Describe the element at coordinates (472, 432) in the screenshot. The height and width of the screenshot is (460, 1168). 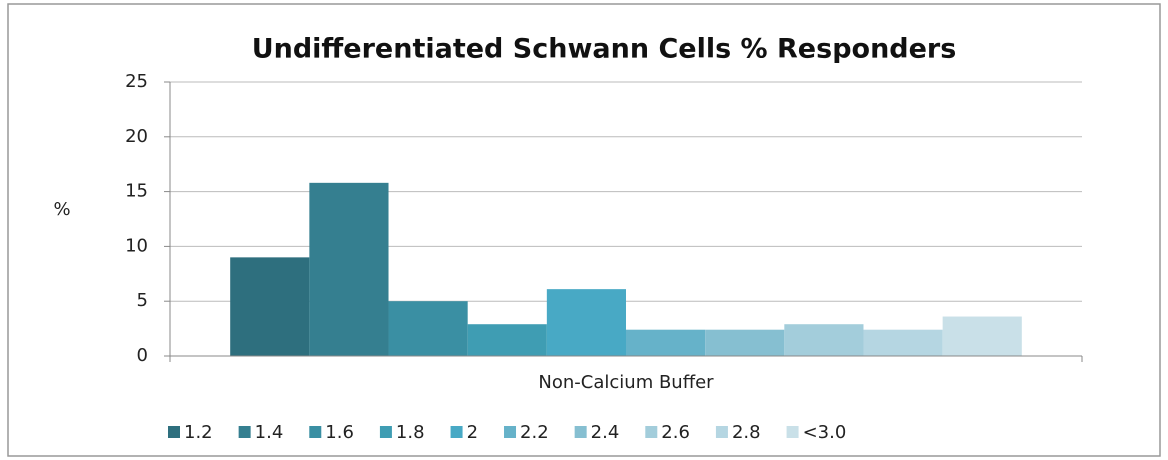
I see `legend-label: 2` at that location.